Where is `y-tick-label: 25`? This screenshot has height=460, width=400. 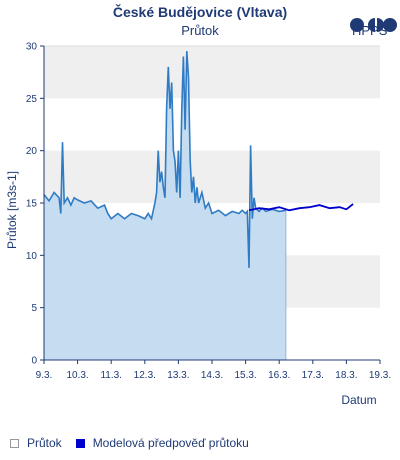
y-tick-label: 25 is located at coordinates (32, 99).